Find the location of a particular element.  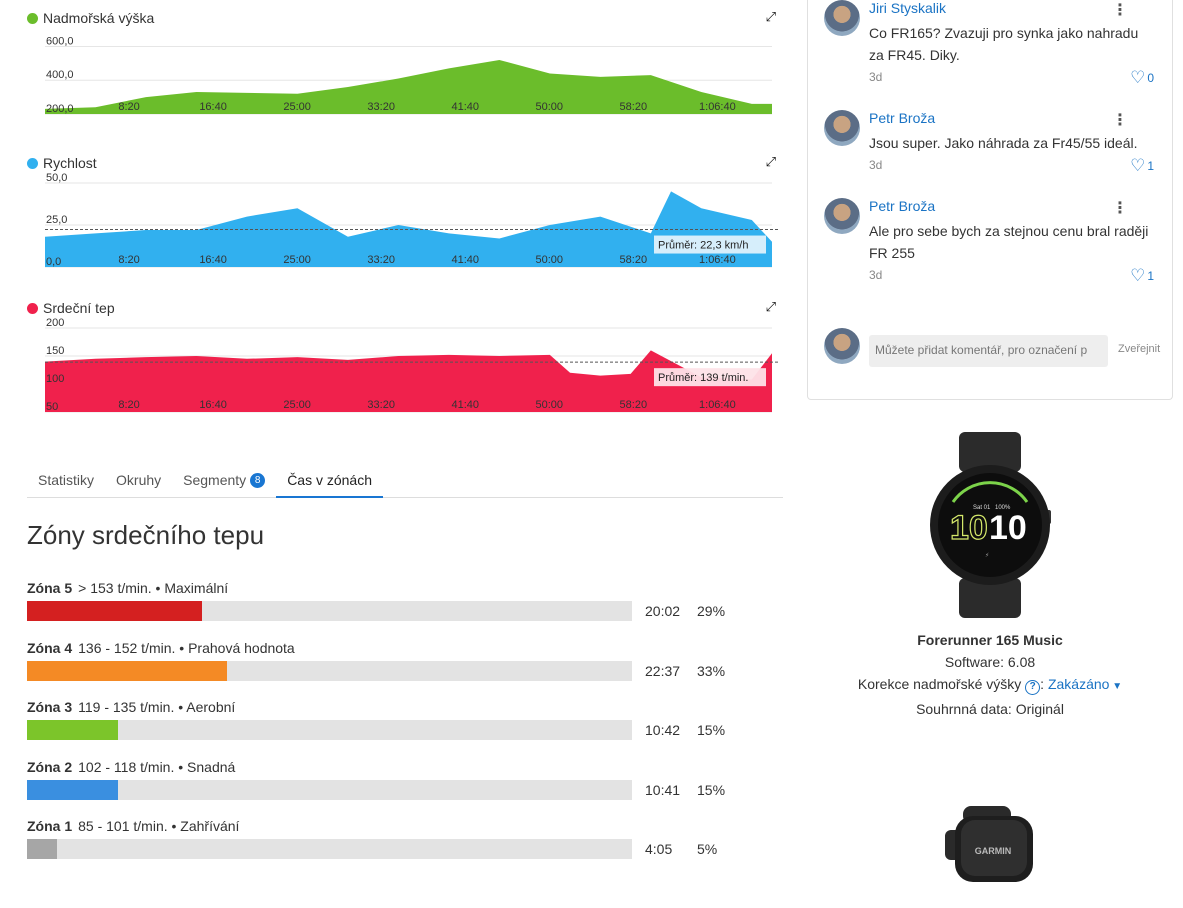

zone-time: 20:02 is located at coordinates (663, 611).